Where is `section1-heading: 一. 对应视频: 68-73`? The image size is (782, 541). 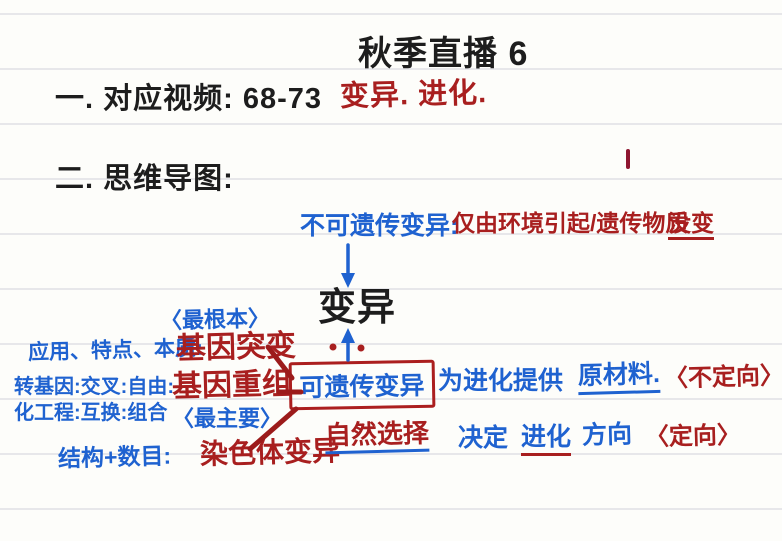 section1-heading: 一. 对应视频: 68-73 is located at coordinates (188, 99).